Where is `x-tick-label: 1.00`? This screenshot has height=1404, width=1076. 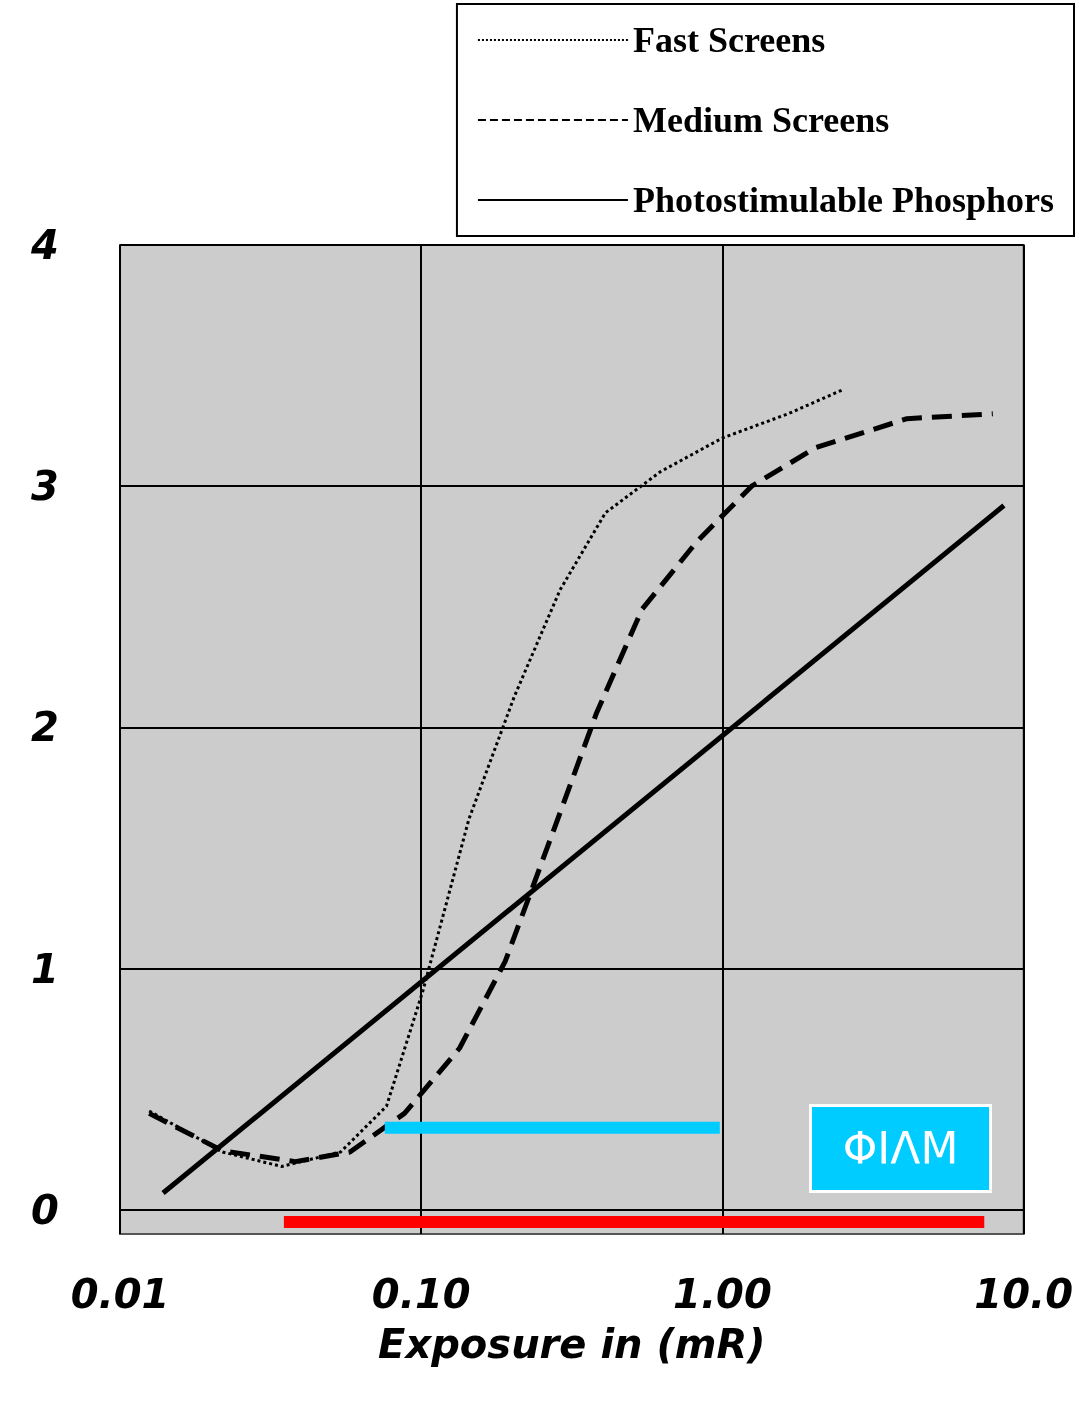
x-tick-label: 1.00 is located at coordinates (722, 1294).